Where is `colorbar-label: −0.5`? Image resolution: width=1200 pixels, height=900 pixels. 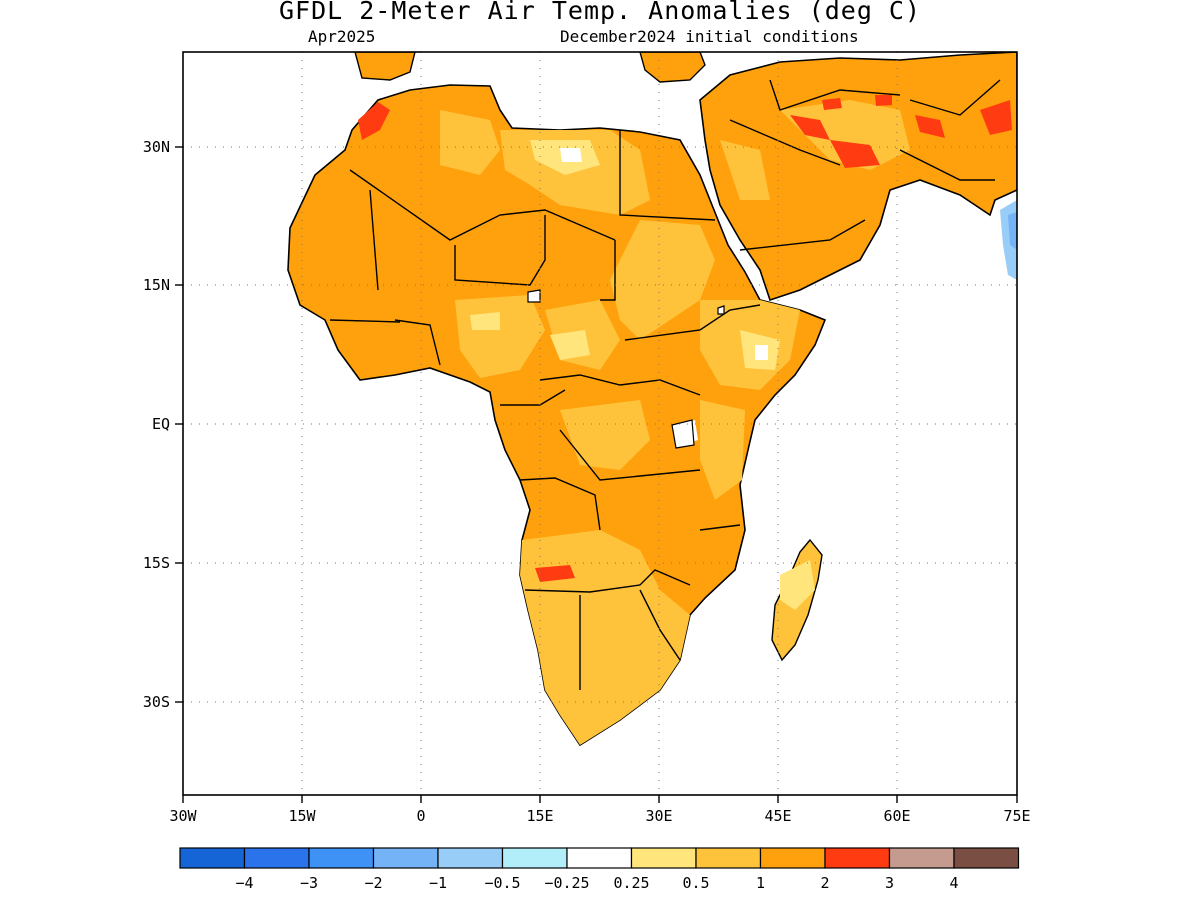
colorbar-label: −0.5 is located at coordinates (502, 883).